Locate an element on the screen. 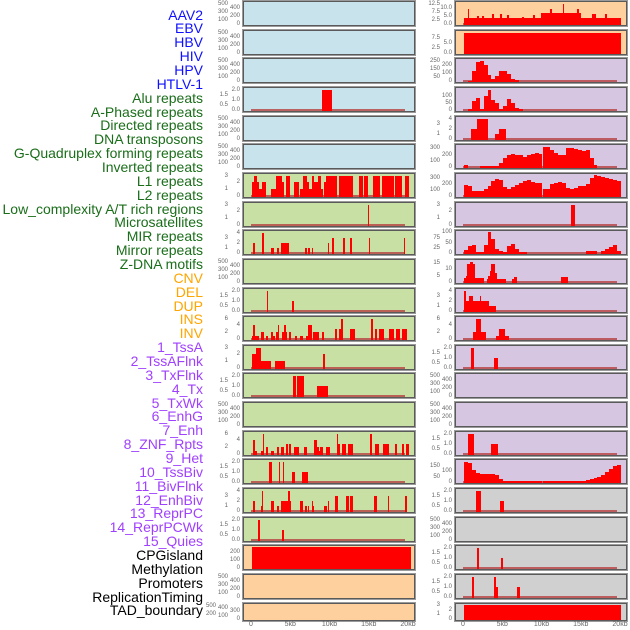 This screenshot has width=630, height=630. y-tick-label: 500 is located at coordinates (222, 3).